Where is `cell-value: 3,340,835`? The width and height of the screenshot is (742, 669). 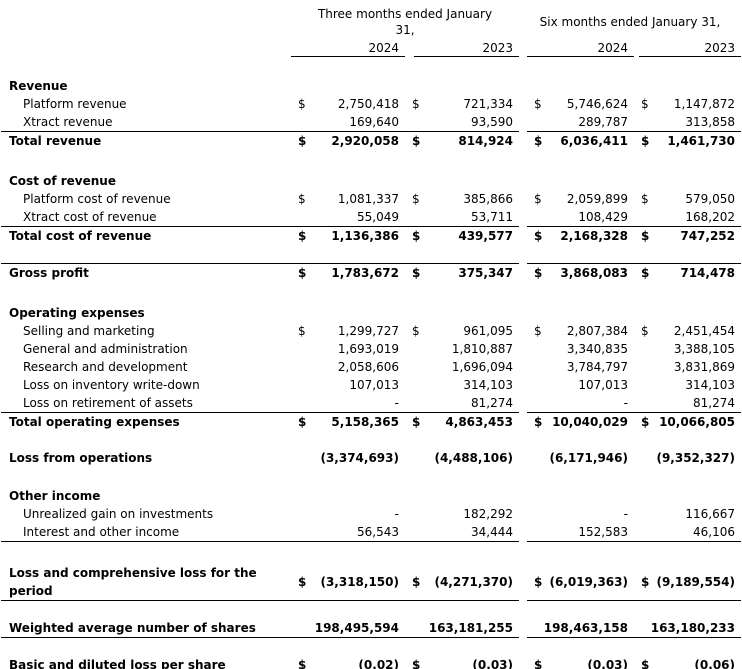
cell-value: 3,340,835 is located at coordinates (597, 349).